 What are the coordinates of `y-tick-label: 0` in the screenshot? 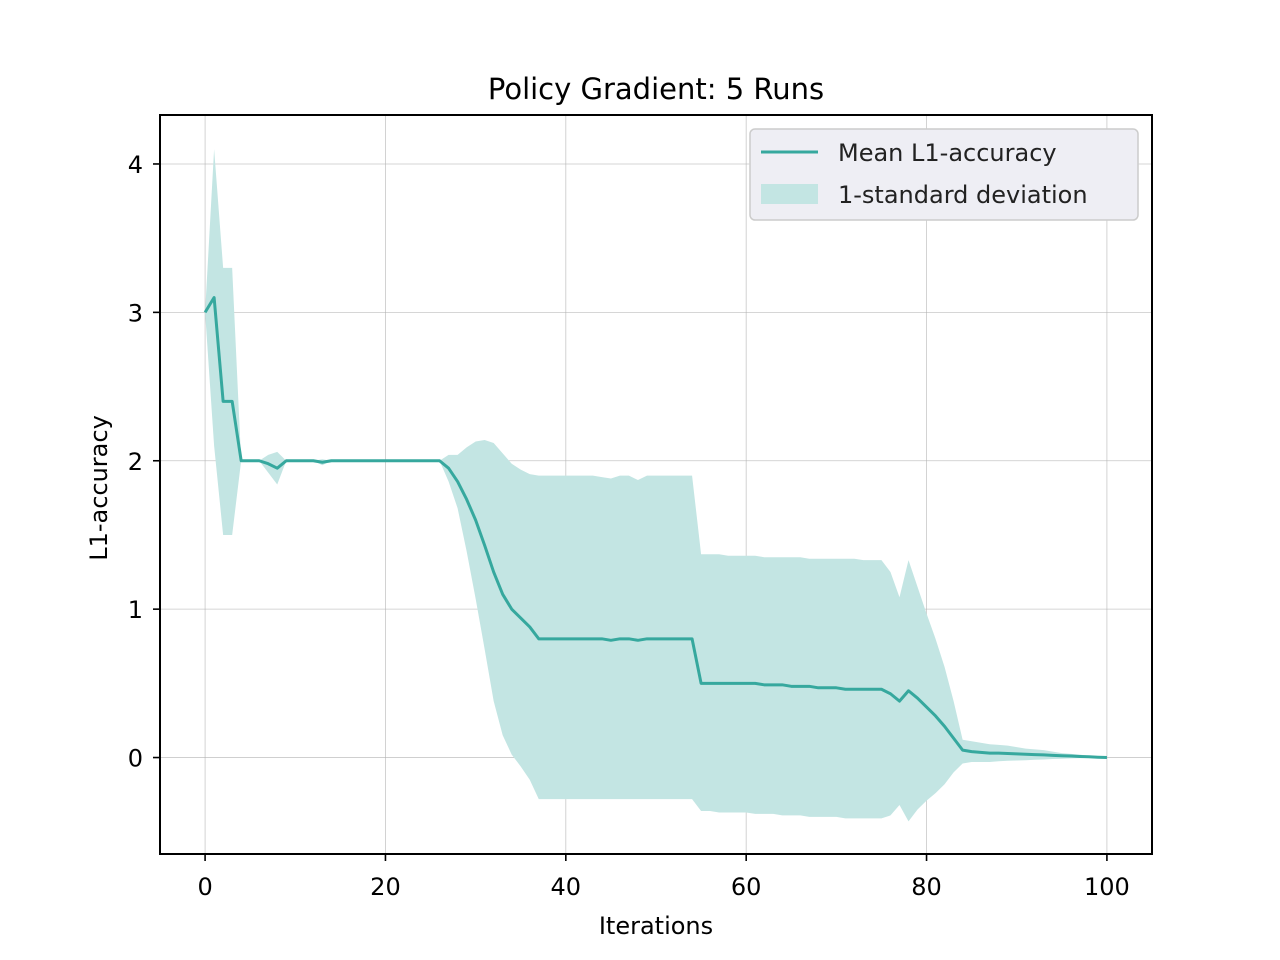 It's located at (135, 759).